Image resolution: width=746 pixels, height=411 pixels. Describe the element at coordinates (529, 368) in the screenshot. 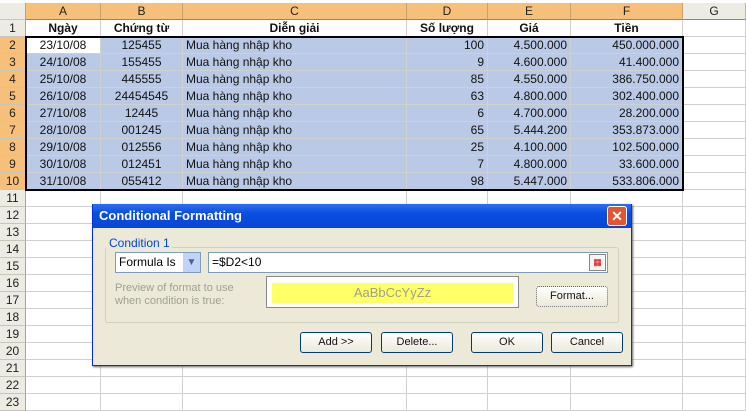

I see `cell-E21` at that location.